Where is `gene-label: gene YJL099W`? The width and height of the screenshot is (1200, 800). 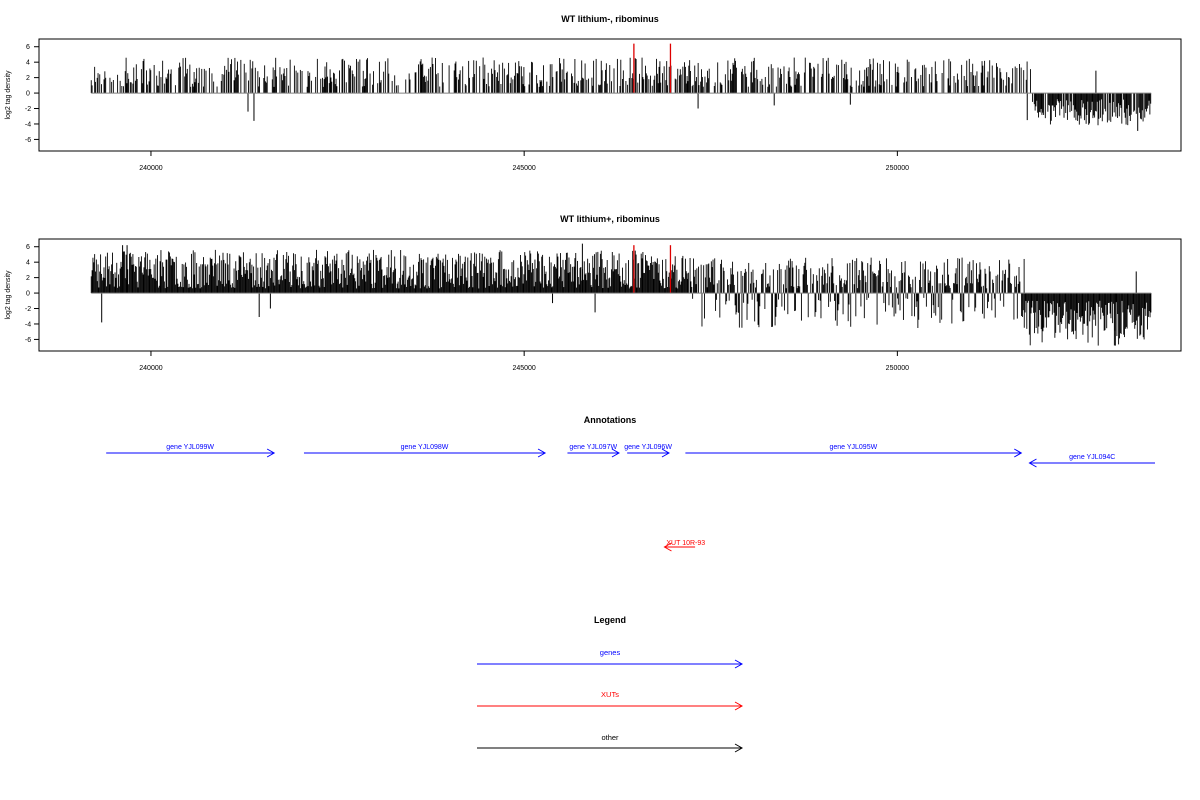 gene-label: gene YJL099W is located at coordinates (190, 447).